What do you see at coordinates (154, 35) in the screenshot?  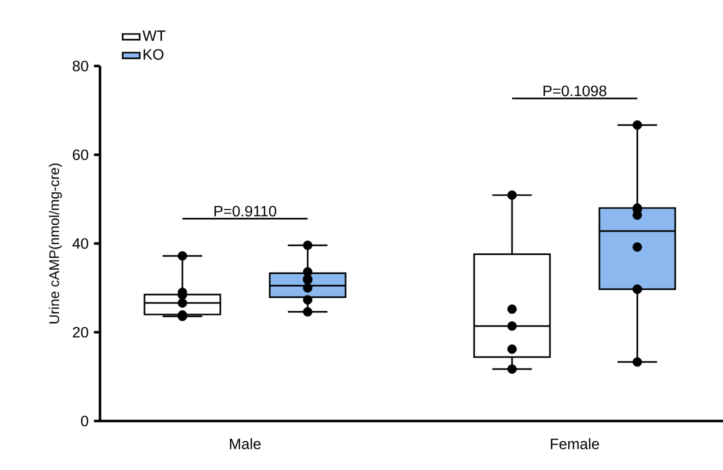 I see `legend-label: WT` at bounding box center [154, 35].